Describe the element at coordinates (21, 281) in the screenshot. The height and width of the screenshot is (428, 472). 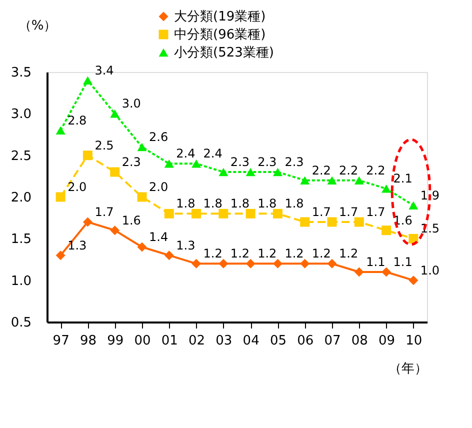
I see `y-tick-label: 1.0` at that location.